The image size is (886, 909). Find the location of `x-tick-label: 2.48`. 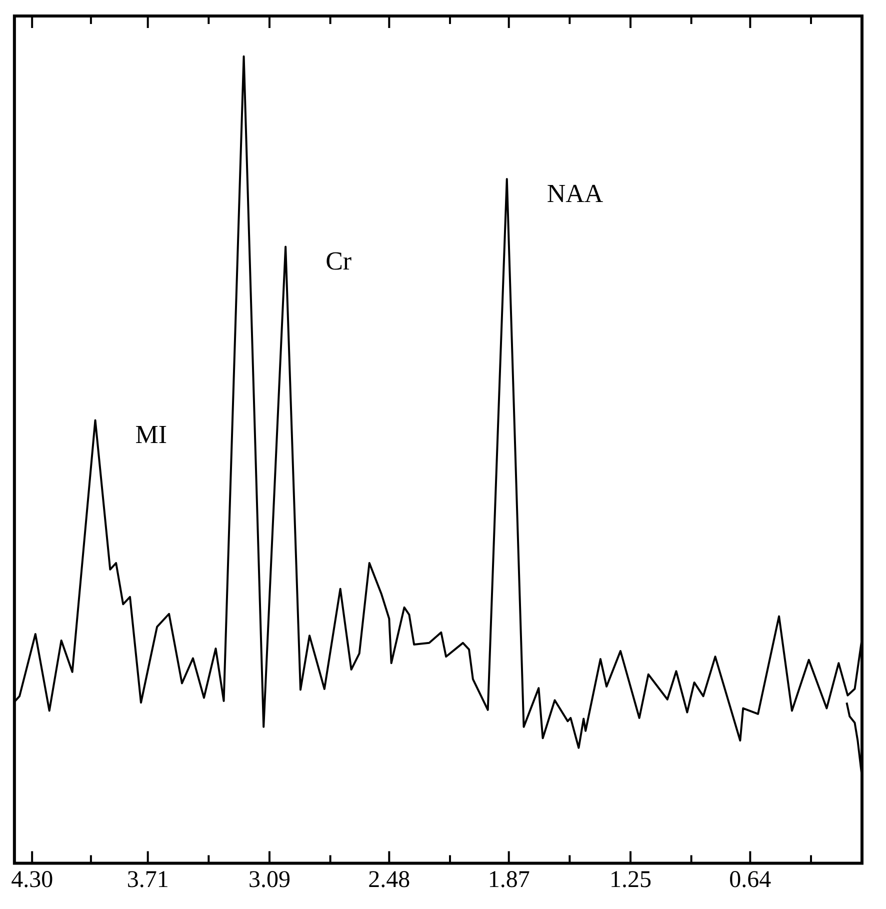

x-tick-label: 2.48 is located at coordinates (389, 879).